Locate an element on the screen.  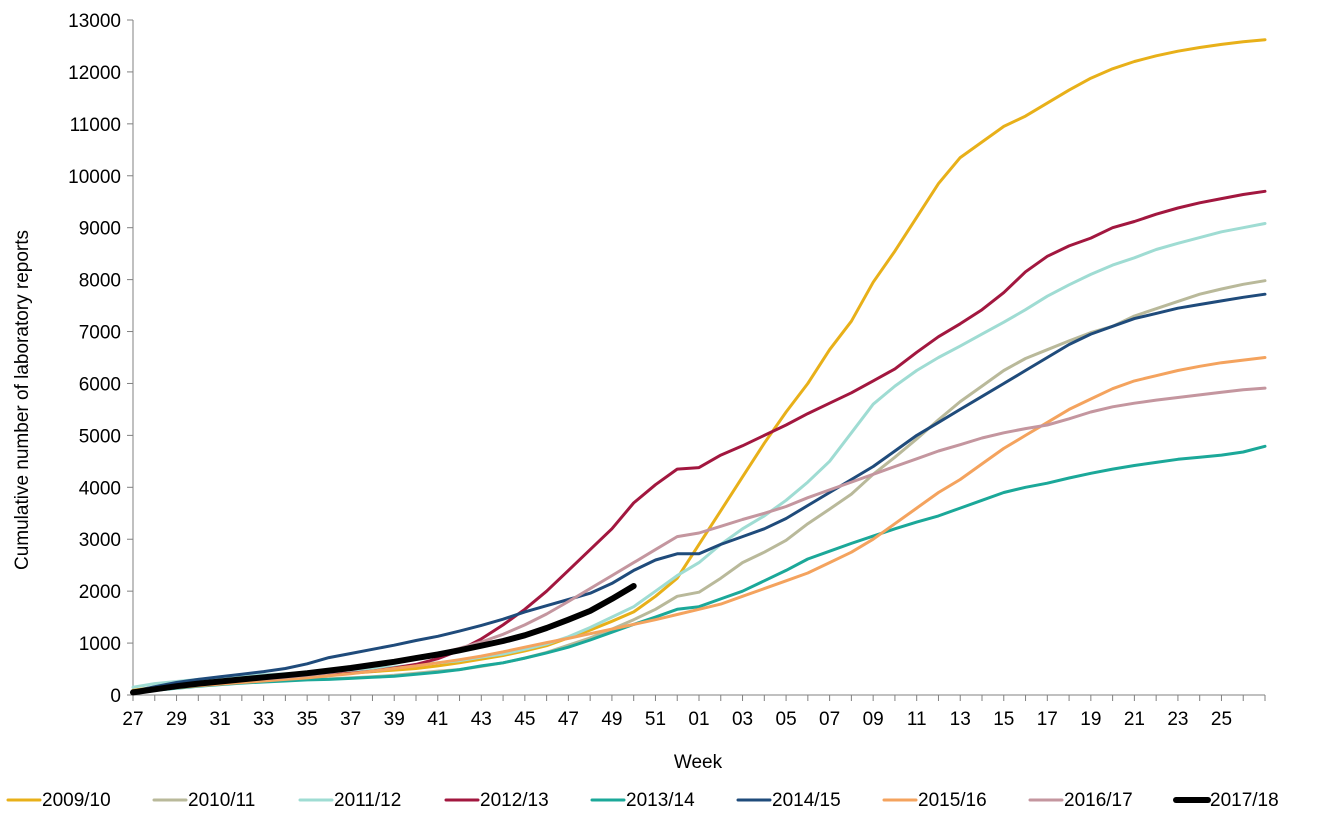
x-tick-label: 13 is located at coordinates (960, 719).